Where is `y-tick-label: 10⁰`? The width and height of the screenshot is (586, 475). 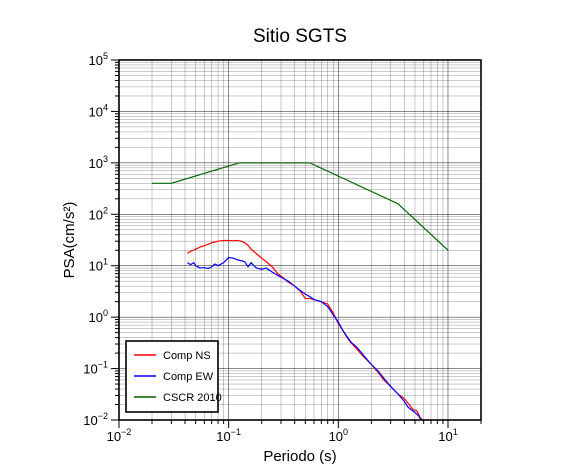 y-tick-label: 10⁰ is located at coordinates (98, 316).